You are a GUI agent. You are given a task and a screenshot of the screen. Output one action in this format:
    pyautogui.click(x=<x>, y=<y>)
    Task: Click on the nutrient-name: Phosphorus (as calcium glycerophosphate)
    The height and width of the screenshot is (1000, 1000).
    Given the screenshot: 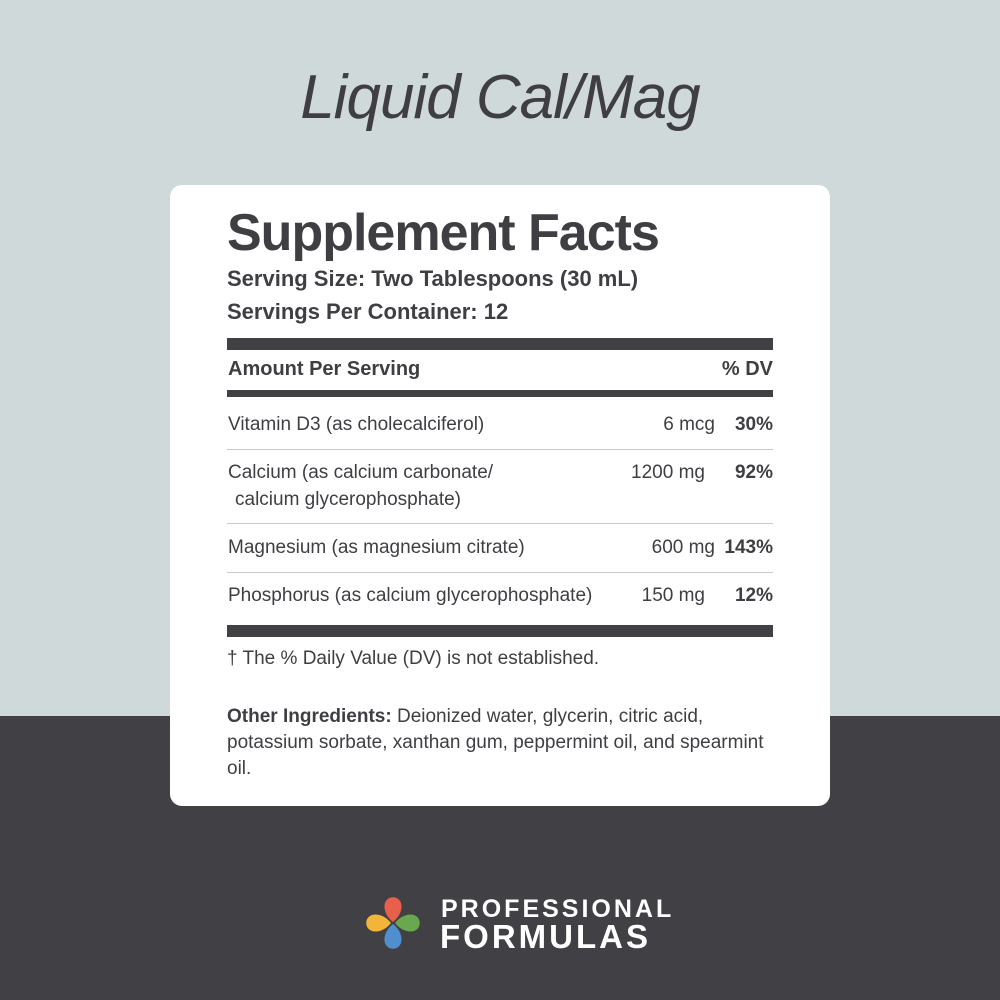 What is the action you would take?
    pyautogui.click(x=410, y=595)
    